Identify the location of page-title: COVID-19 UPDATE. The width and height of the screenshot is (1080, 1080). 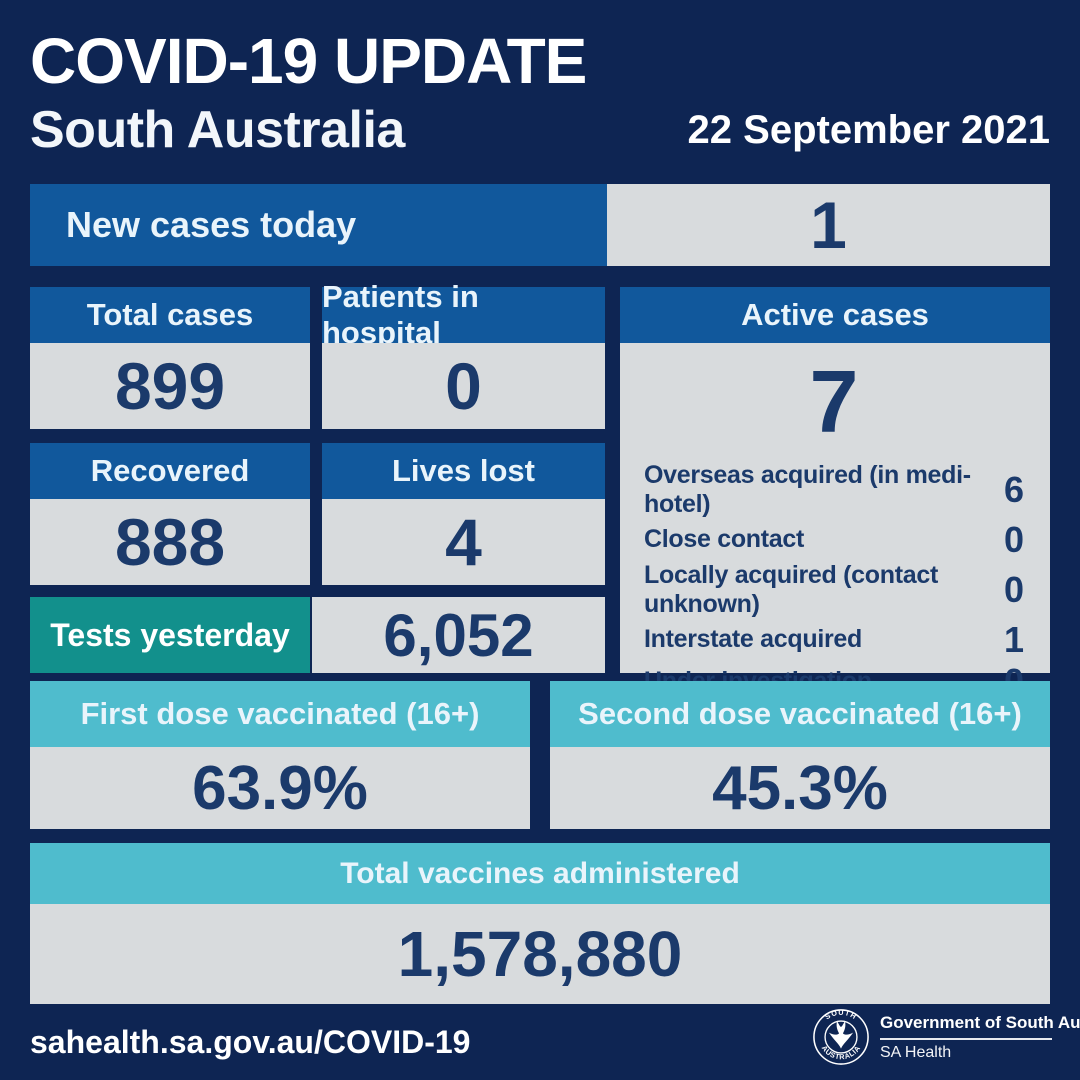
(308, 61).